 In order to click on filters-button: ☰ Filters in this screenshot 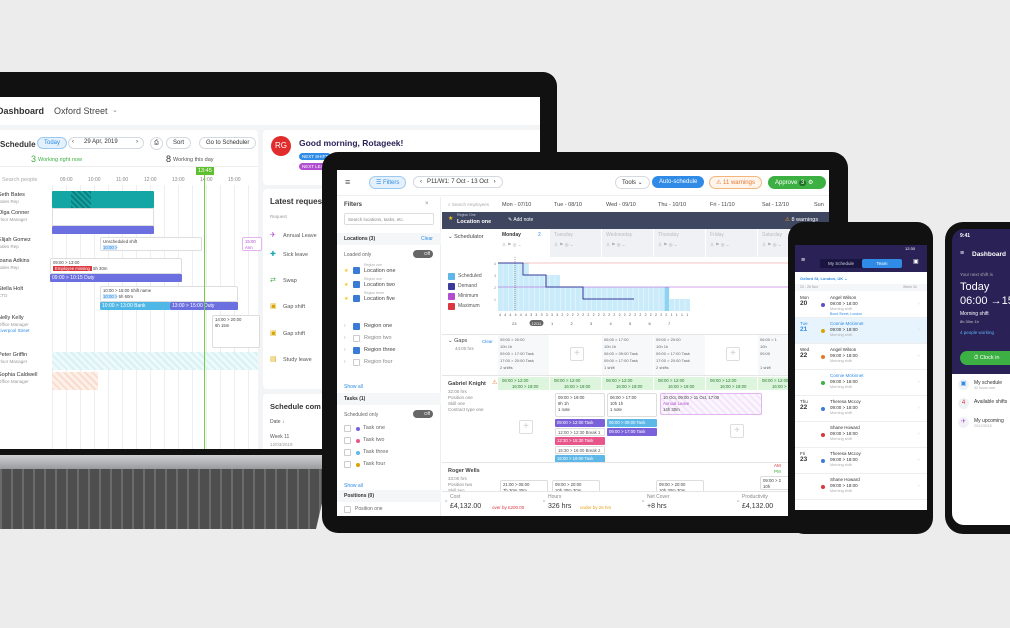, I will do `click(388, 182)`.